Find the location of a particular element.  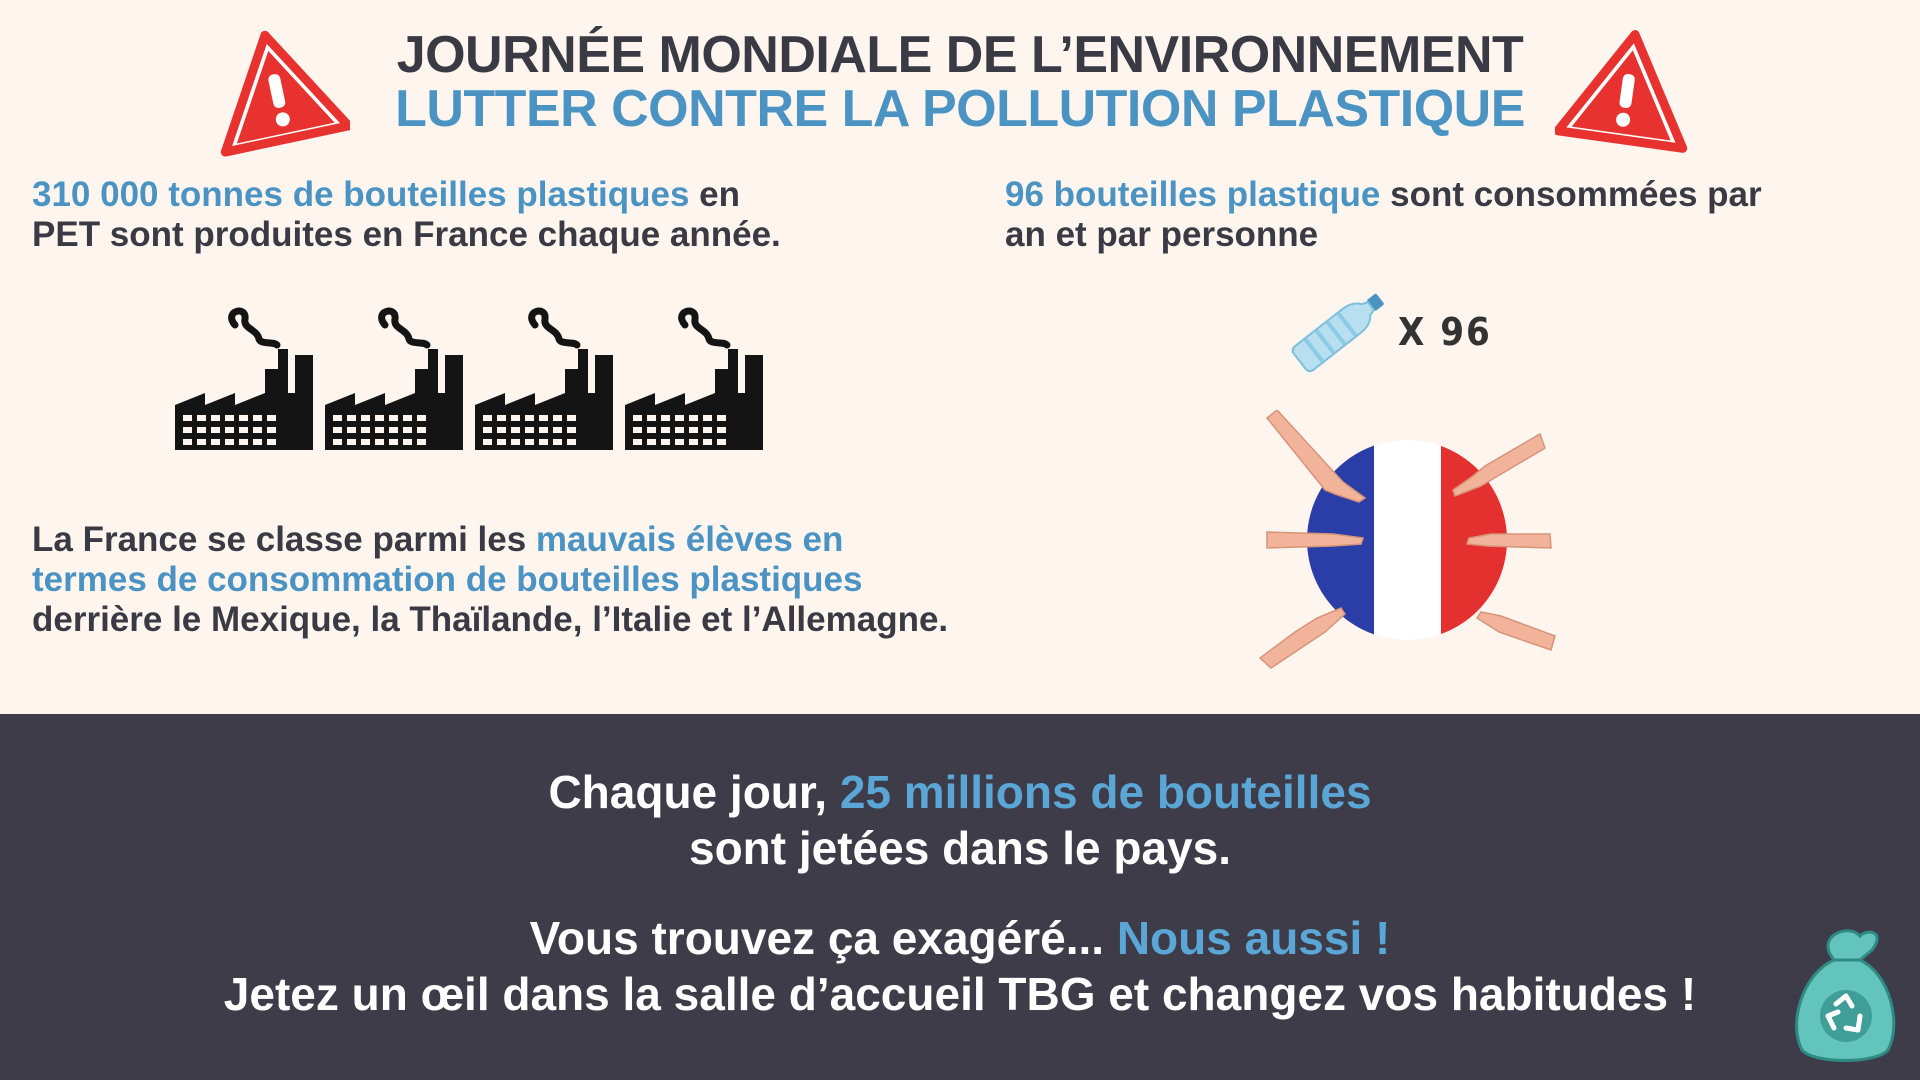

title-line-1: JOURNÉE MONDIALE DE L’ENVIRONNEMENT is located at coordinates (960, 55).